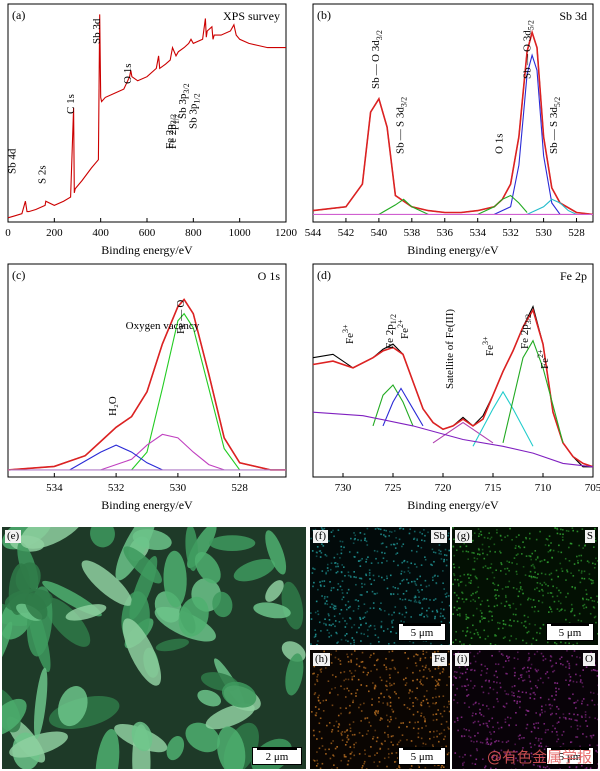 The image size is (600, 771). I want to click on panel-label: (b), so click(324, 15).